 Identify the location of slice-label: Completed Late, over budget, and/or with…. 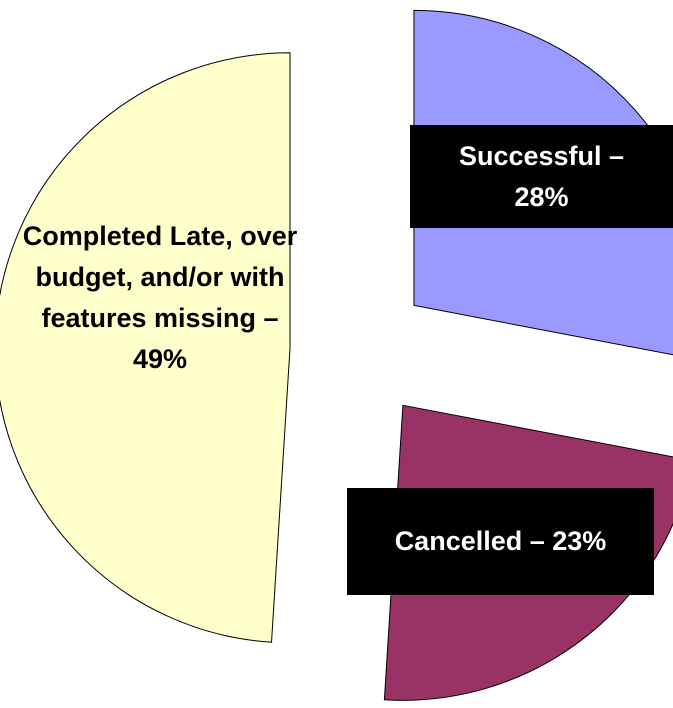
(160, 297).